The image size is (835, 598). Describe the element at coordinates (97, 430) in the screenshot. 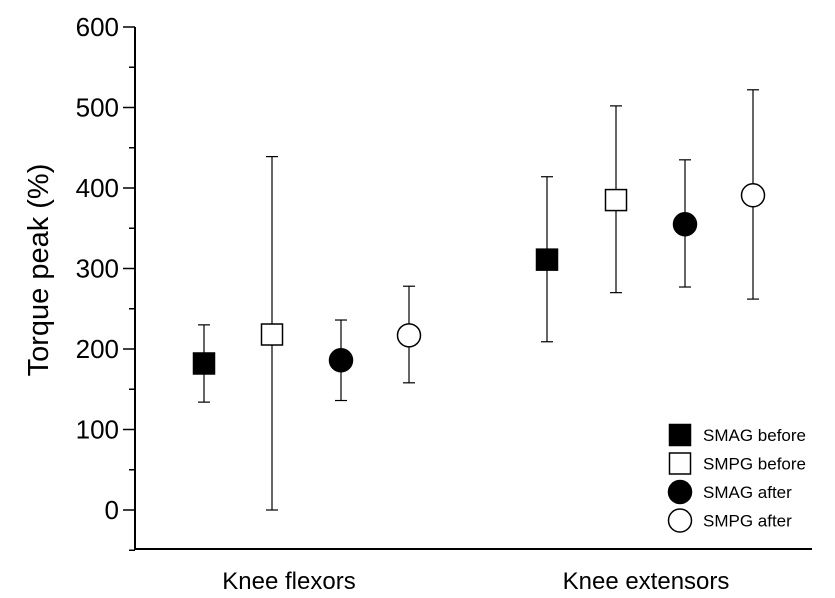

I see `y-tick-label: 100` at that location.